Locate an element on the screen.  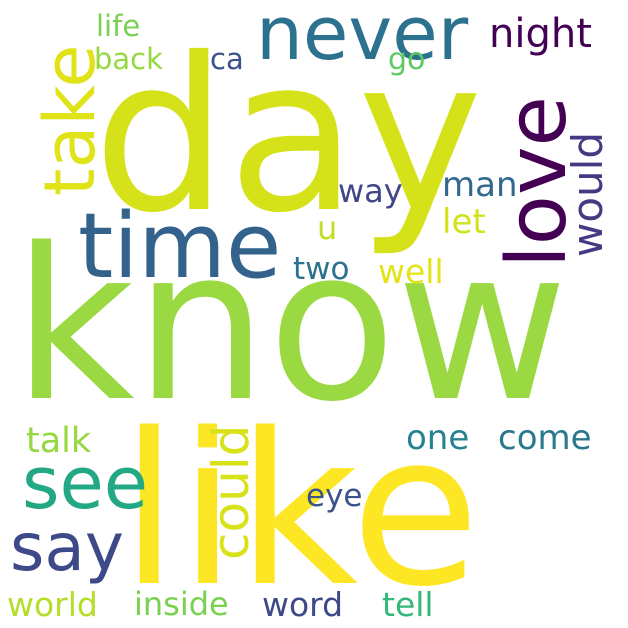
word-back: back is located at coordinates (128, 59).